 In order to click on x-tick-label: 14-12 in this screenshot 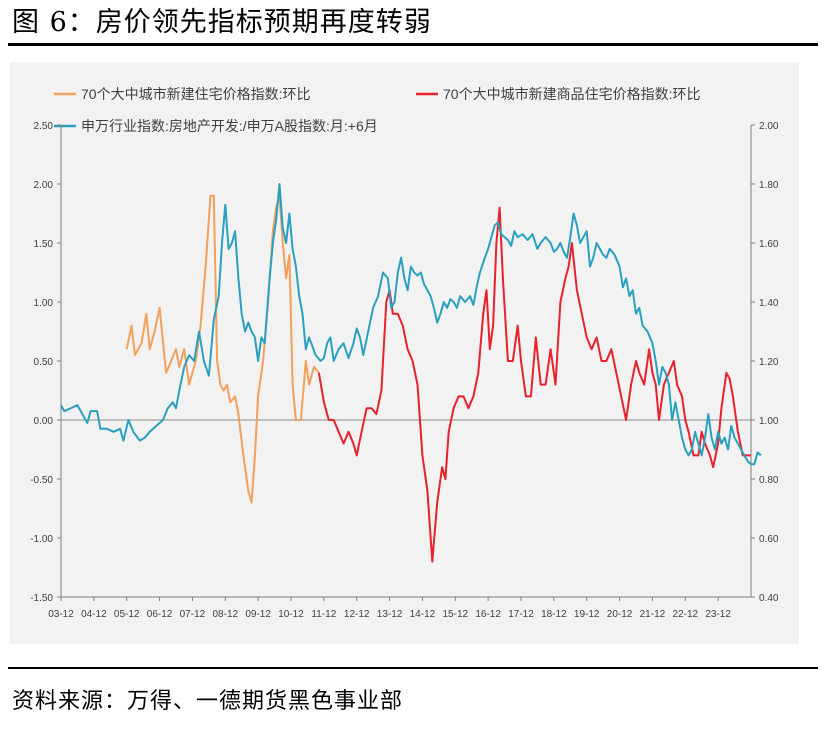, I will do `click(423, 614)`.